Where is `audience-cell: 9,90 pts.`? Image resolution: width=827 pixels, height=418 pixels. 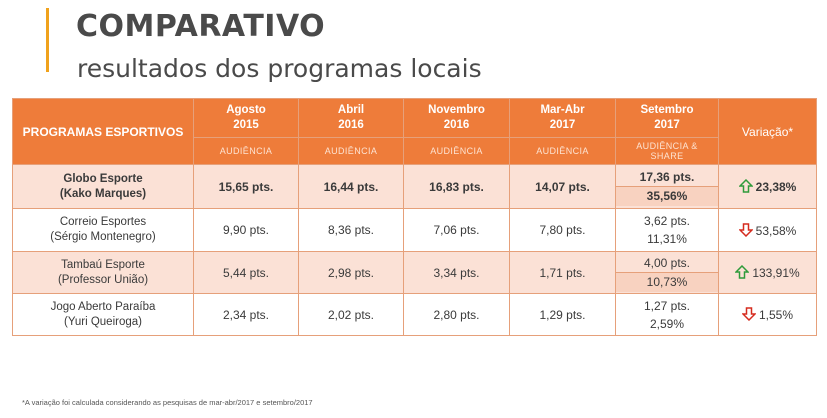 audience-cell: 9,90 pts. is located at coordinates (246, 230).